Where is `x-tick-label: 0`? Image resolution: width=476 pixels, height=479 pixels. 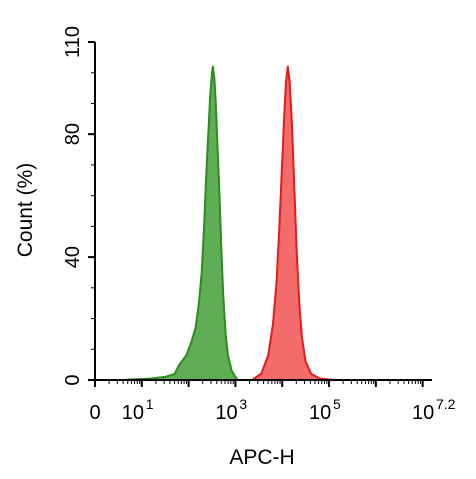 x-tick-label: 0 is located at coordinates (94, 413).